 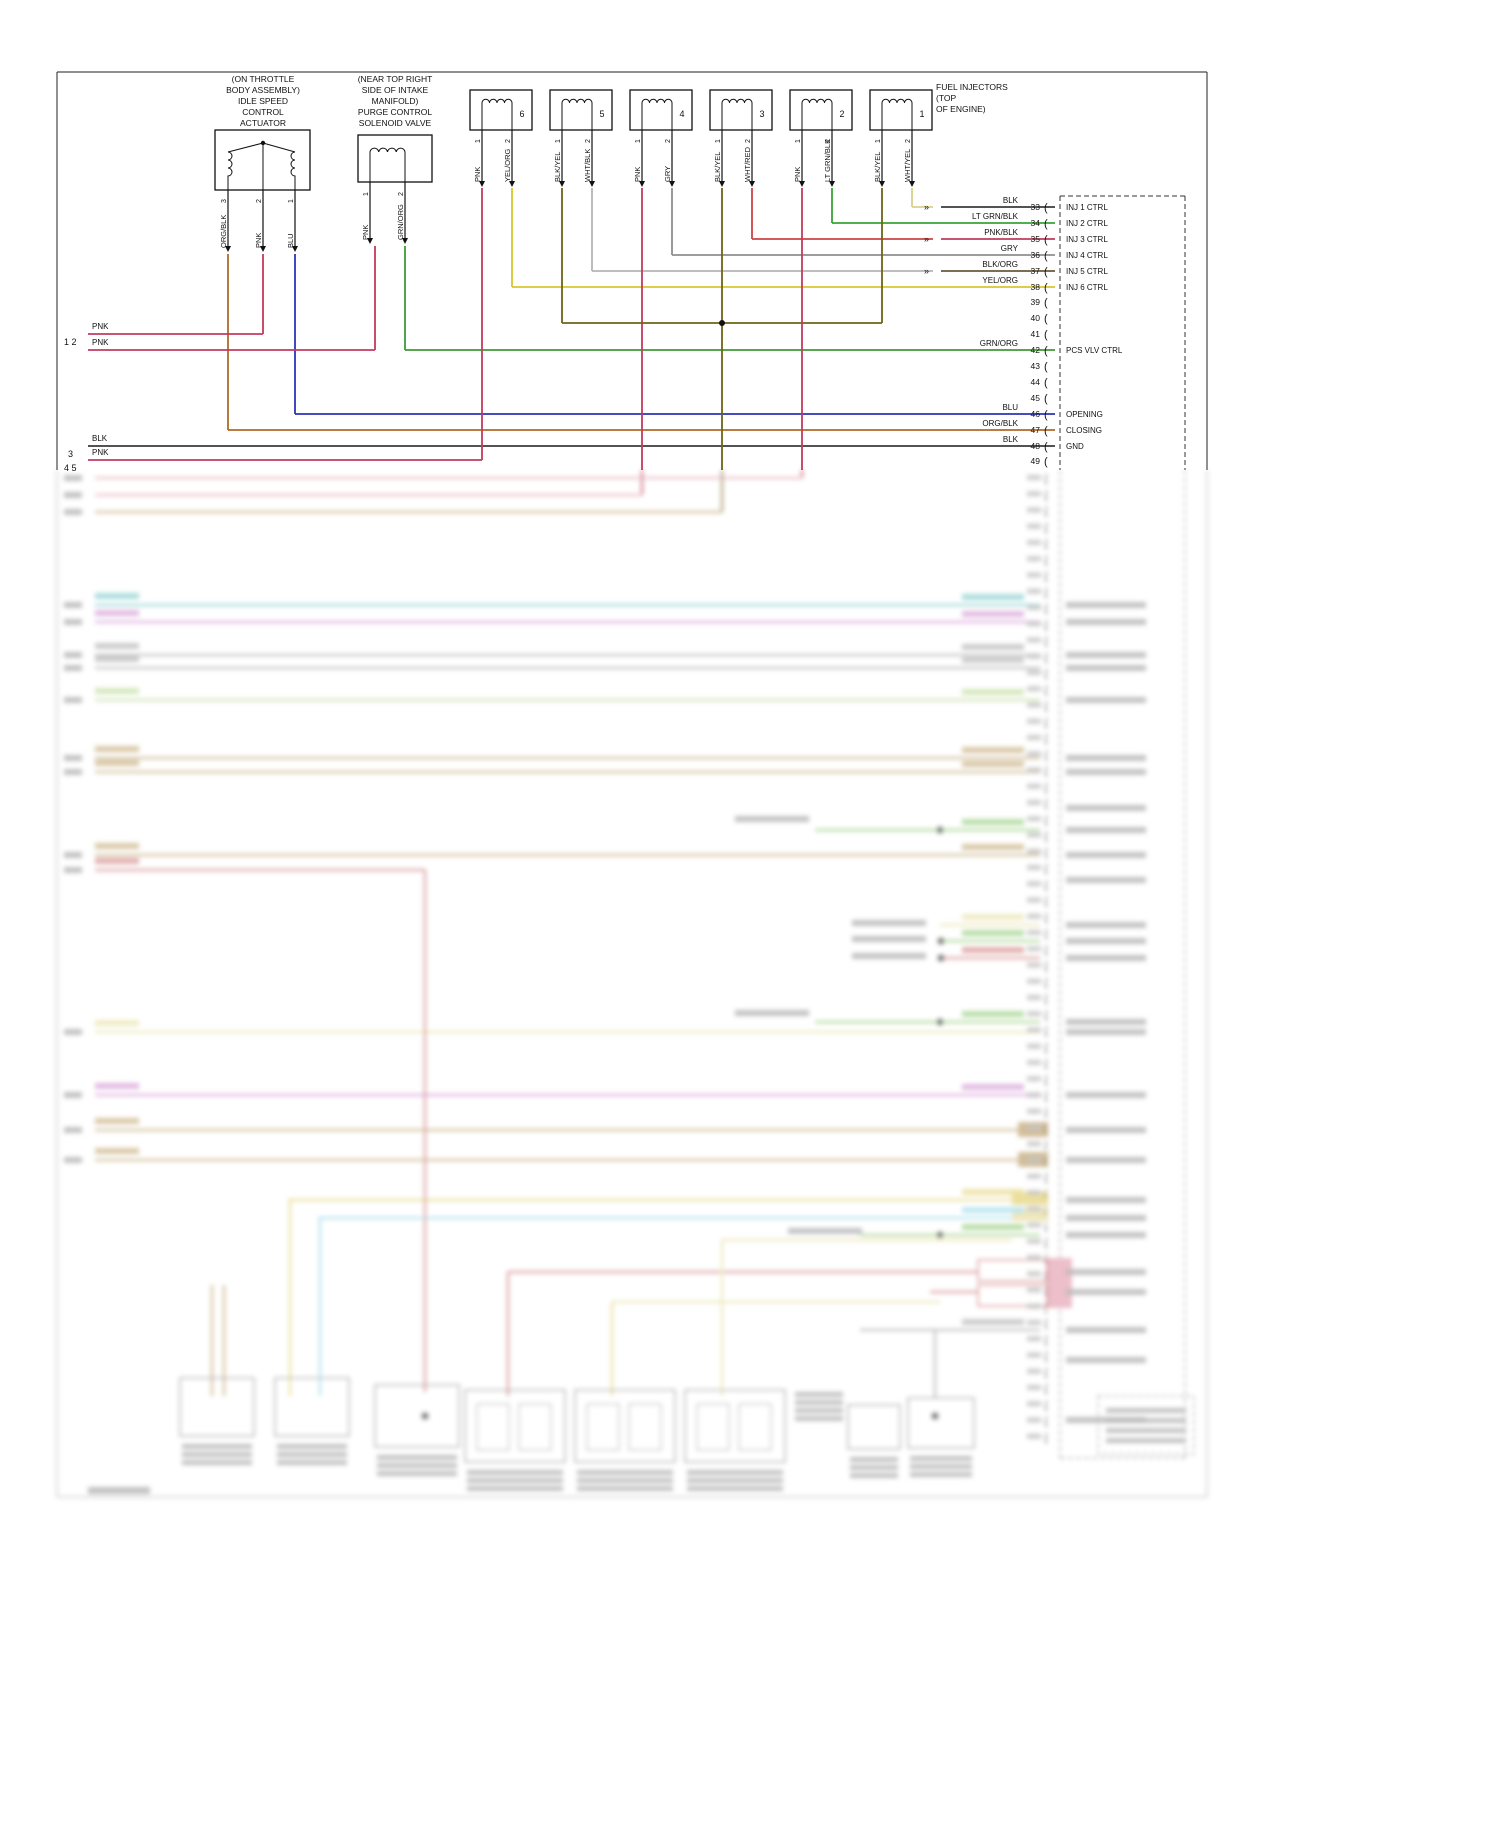 What do you see at coordinates (601, 114) in the screenshot?
I see `injector-number: 5` at bounding box center [601, 114].